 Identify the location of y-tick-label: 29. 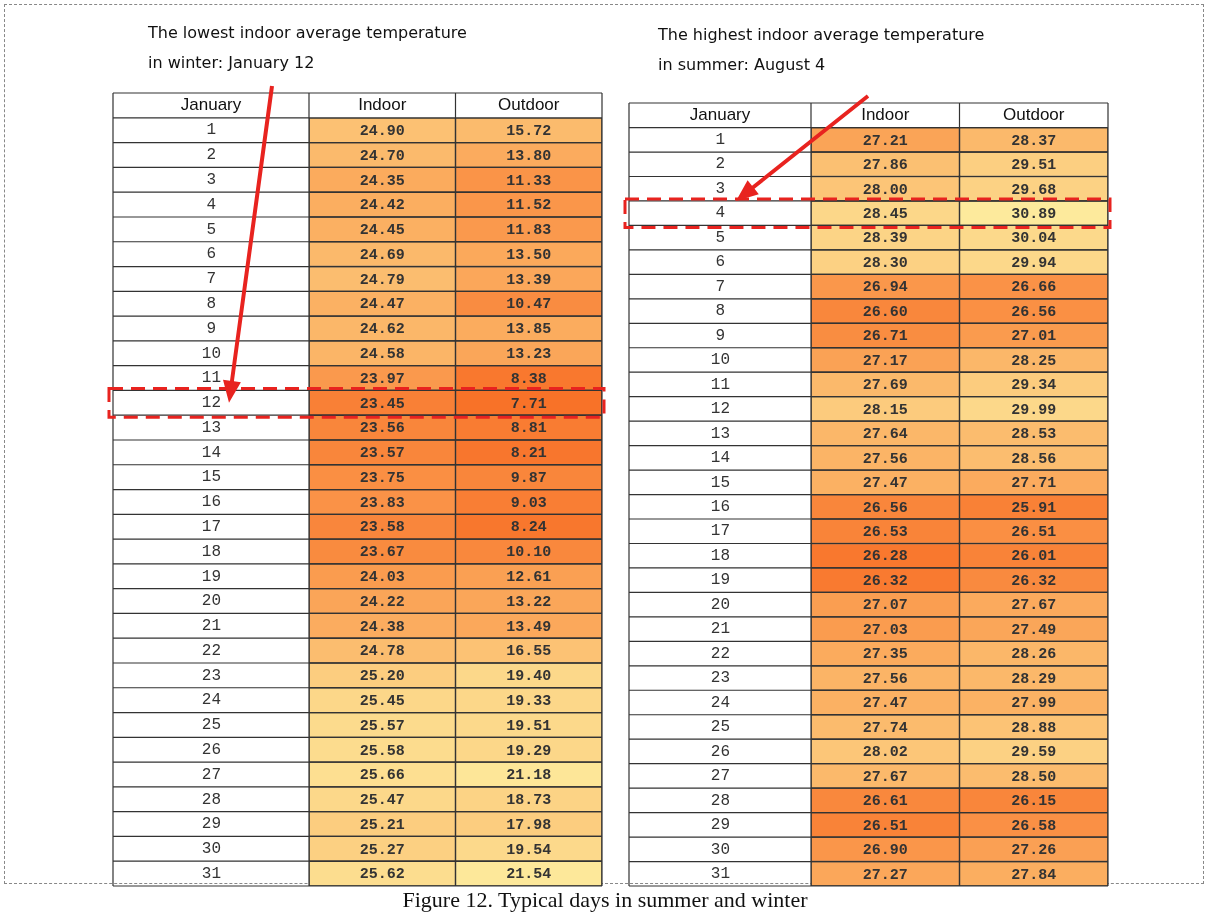
(720, 825).